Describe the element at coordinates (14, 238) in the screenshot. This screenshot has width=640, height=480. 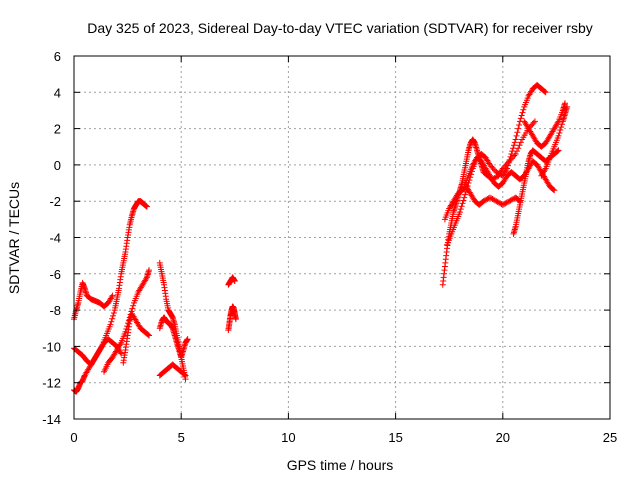
I see `y-axis-label: SDTVAR / TECUs` at that location.